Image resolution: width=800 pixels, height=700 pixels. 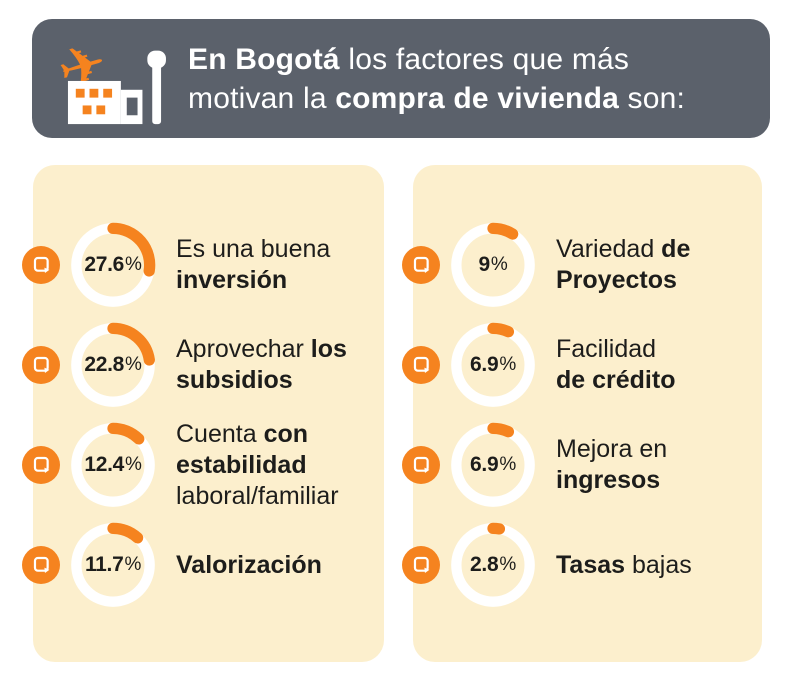 What do you see at coordinates (232, 280) in the screenshot?
I see `text-run: inversión` at bounding box center [232, 280].